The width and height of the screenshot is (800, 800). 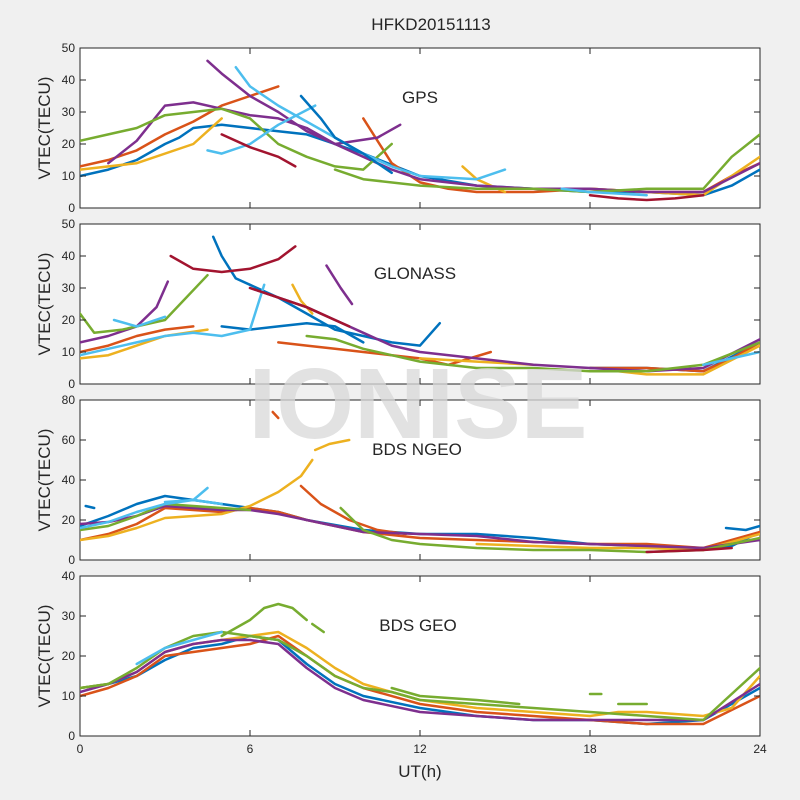 What do you see at coordinates (69, 400) in the screenshot?
I see `y-tick-label: 80` at bounding box center [69, 400].